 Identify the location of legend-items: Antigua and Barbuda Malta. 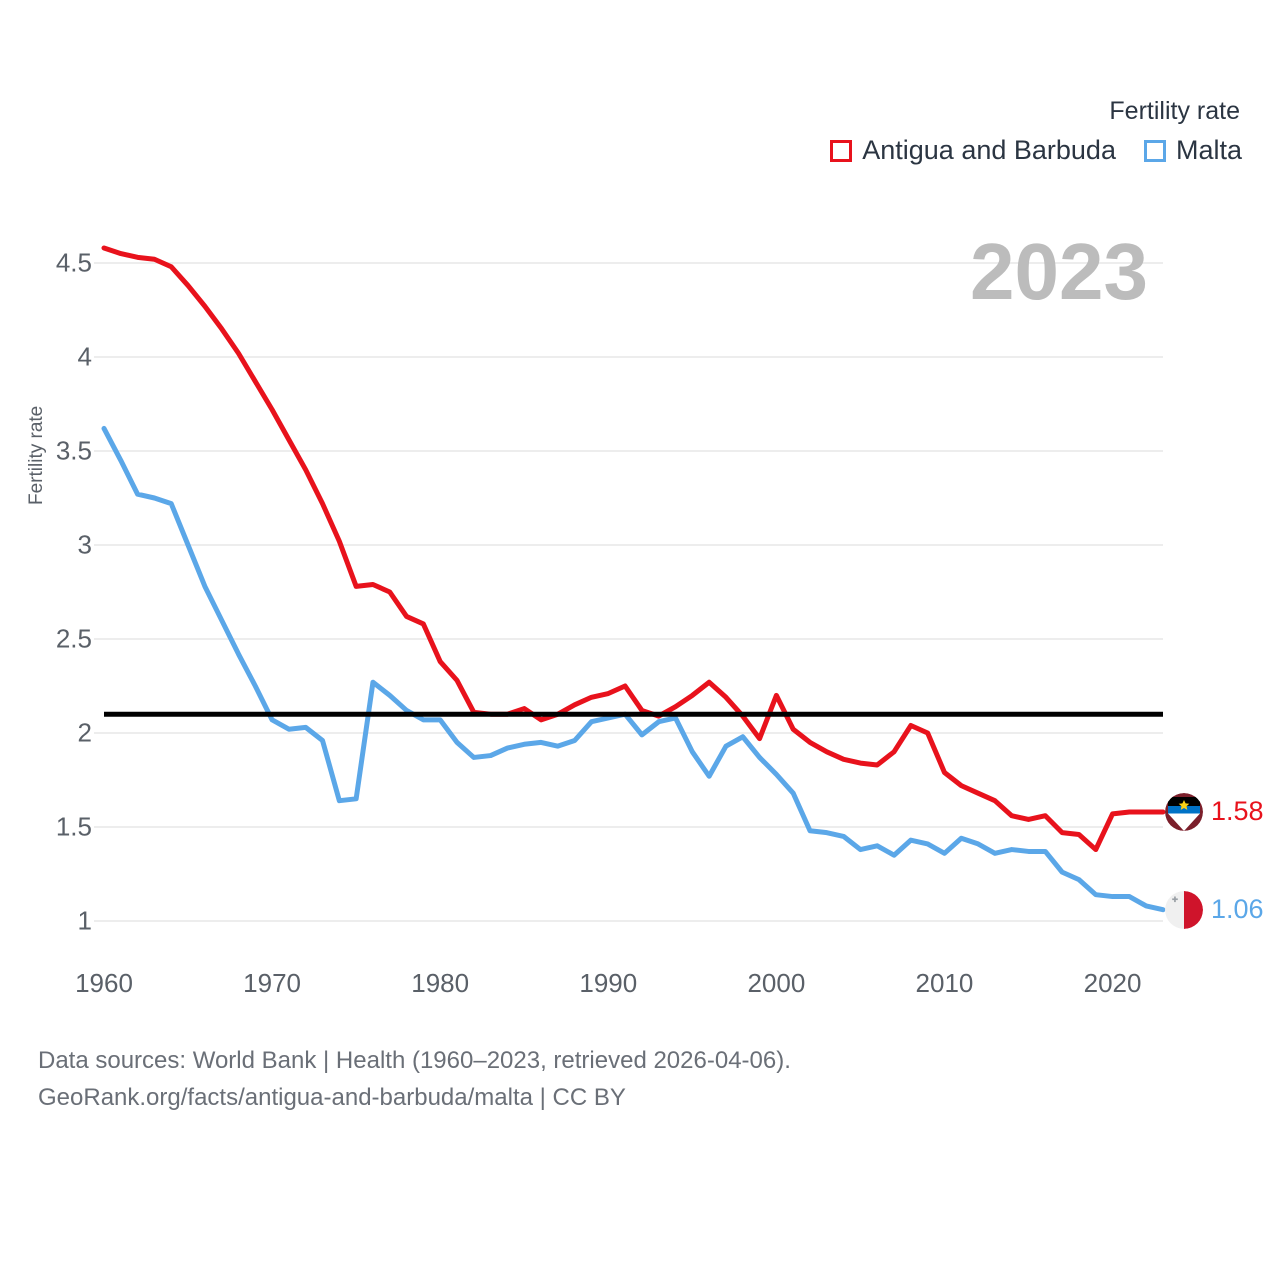
(621, 150).